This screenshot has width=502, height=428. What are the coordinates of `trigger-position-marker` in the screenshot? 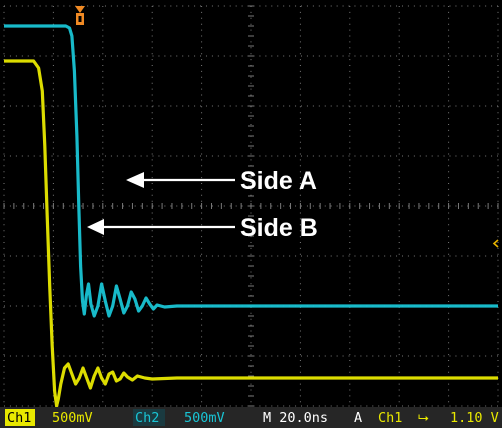 It's located at (80, 15).